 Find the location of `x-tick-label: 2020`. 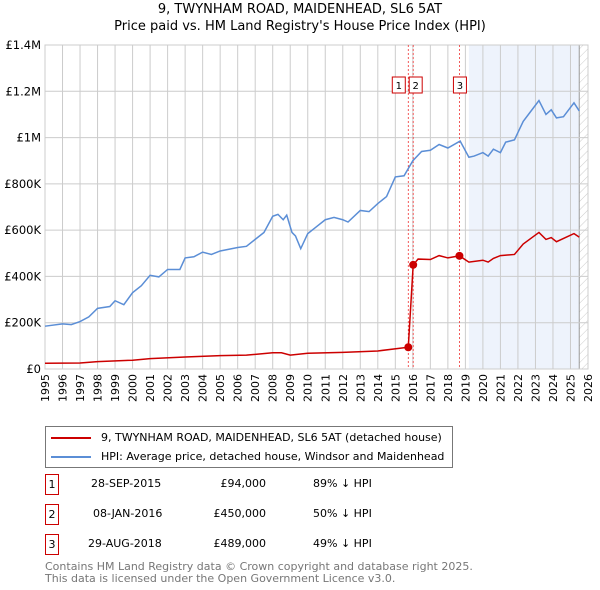

x-tick-label: 2020 is located at coordinates (483, 388).